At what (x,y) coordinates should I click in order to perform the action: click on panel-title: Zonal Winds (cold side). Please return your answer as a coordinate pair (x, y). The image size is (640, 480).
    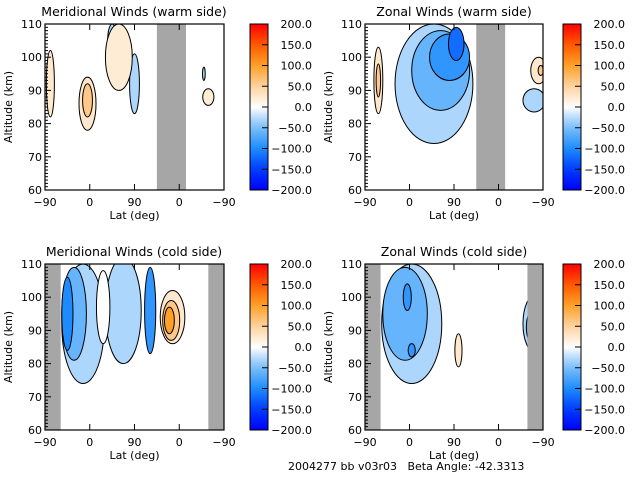
    Looking at the image, I should click on (454, 251).